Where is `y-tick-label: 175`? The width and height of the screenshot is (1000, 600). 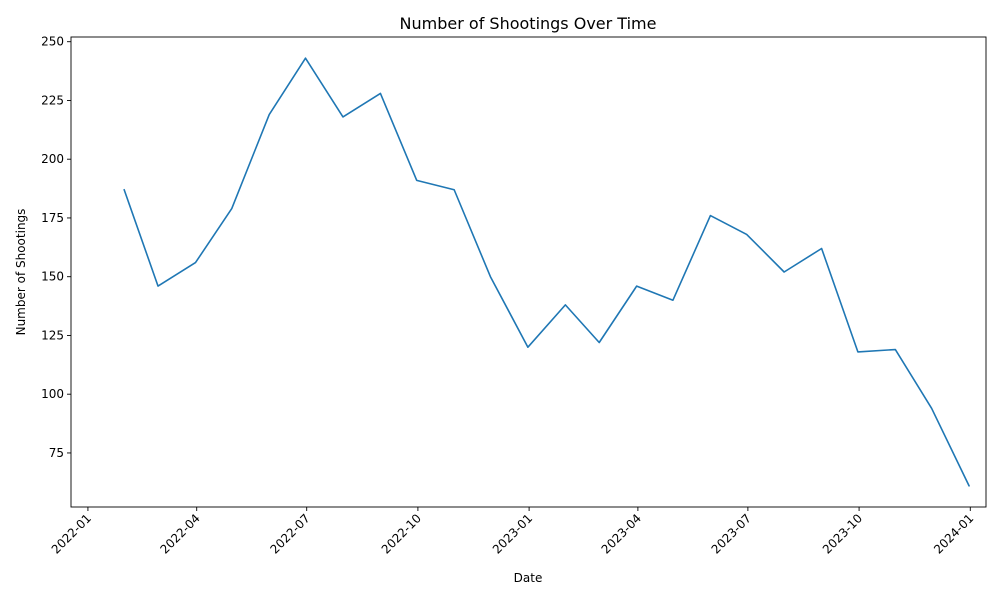 y-tick-label: 175 is located at coordinates (52, 218).